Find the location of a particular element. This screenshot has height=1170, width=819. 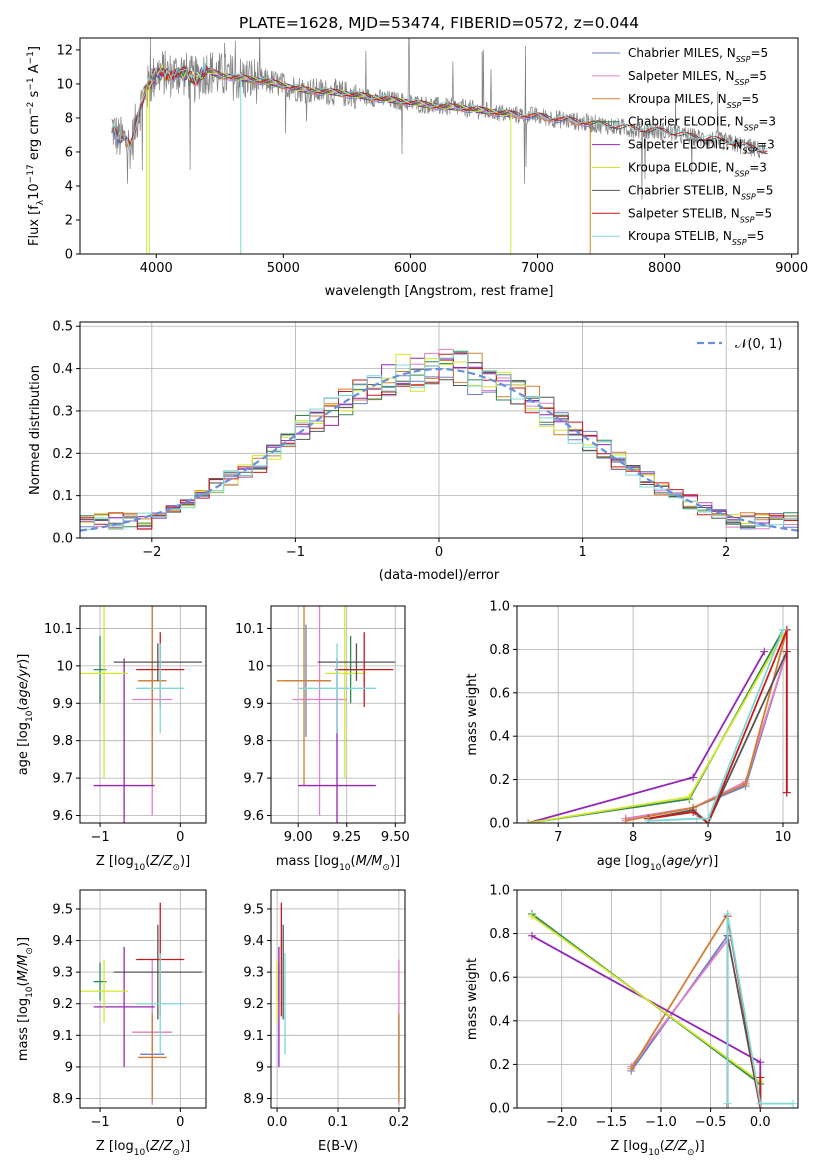

age-z-ytick-label: 9.9 is located at coordinates (62, 704).